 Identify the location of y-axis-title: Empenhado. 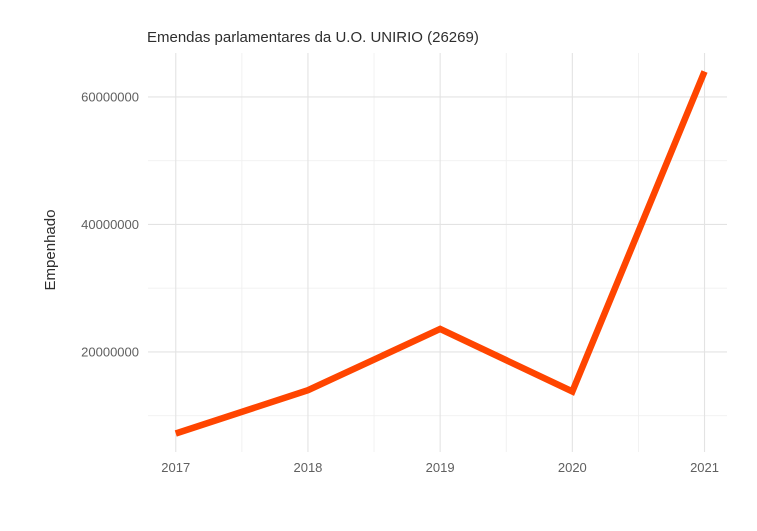
(50, 250).